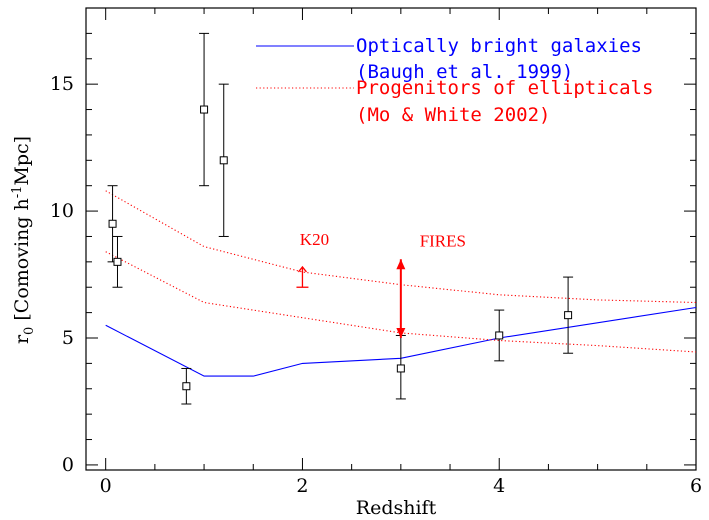  What do you see at coordinates (696, 486) in the screenshot?
I see `x-tick-label: 6` at bounding box center [696, 486].